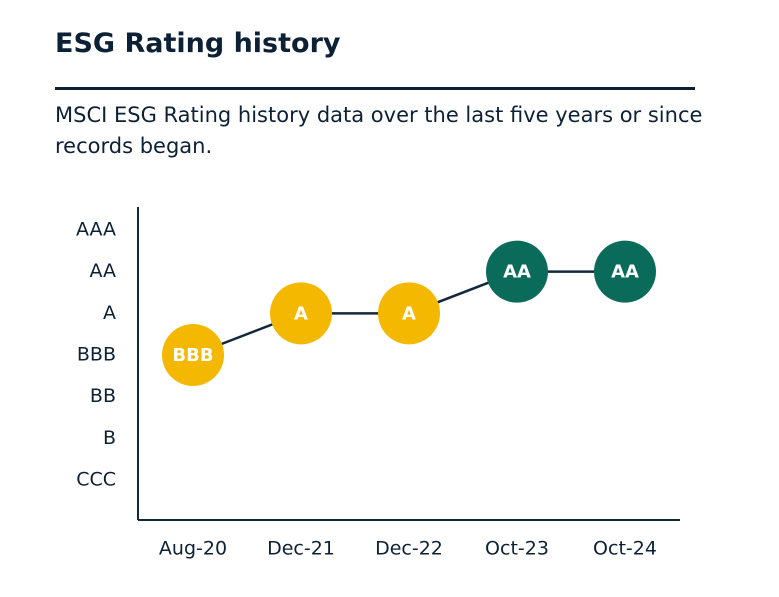  I want to click on y-tick-label: B, so click(109, 438).